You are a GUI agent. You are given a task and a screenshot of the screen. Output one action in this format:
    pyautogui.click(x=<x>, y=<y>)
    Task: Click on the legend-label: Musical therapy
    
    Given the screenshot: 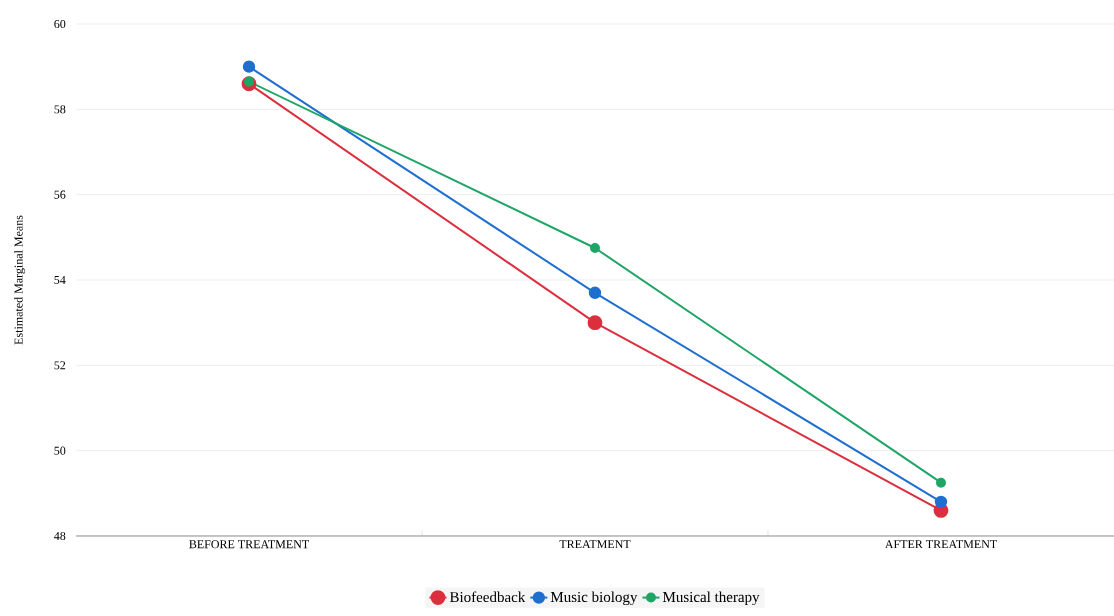 What is the action you would take?
    pyautogui.click(x=711, y=598)
    